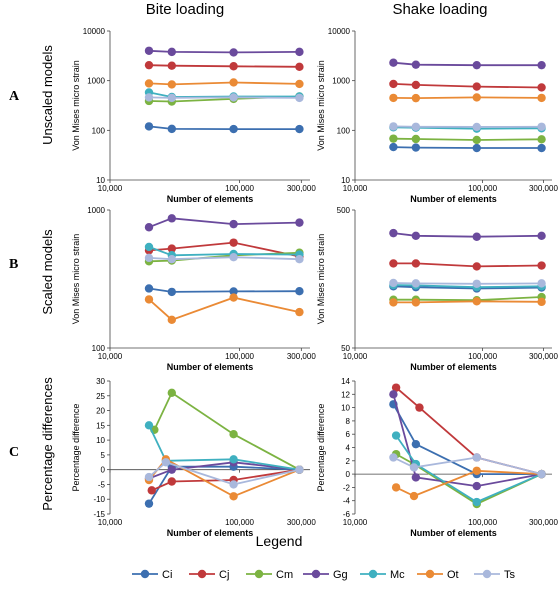 The height and width of the screenshot is (600, 558). I want to click on y-tick-label: 100, so click(99, 130).